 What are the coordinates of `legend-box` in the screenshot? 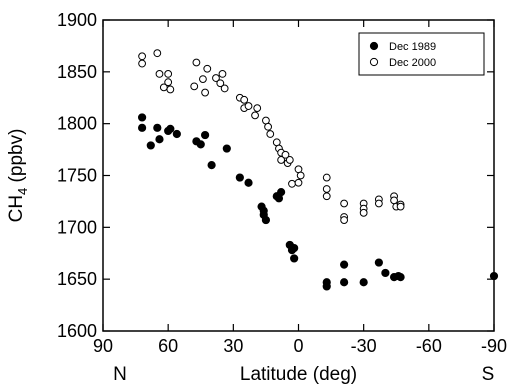 It's located at (421, 54).